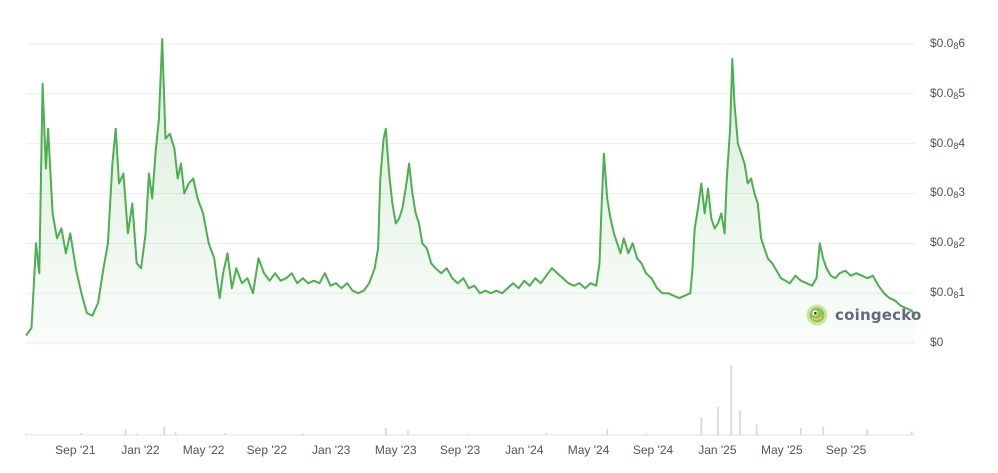 This screenshot has height=473, width=998. What do you see at coordinates (948, 43) in the screenshot?
I see `y-tick-label: $0.086` at bounding box center [948, 43].